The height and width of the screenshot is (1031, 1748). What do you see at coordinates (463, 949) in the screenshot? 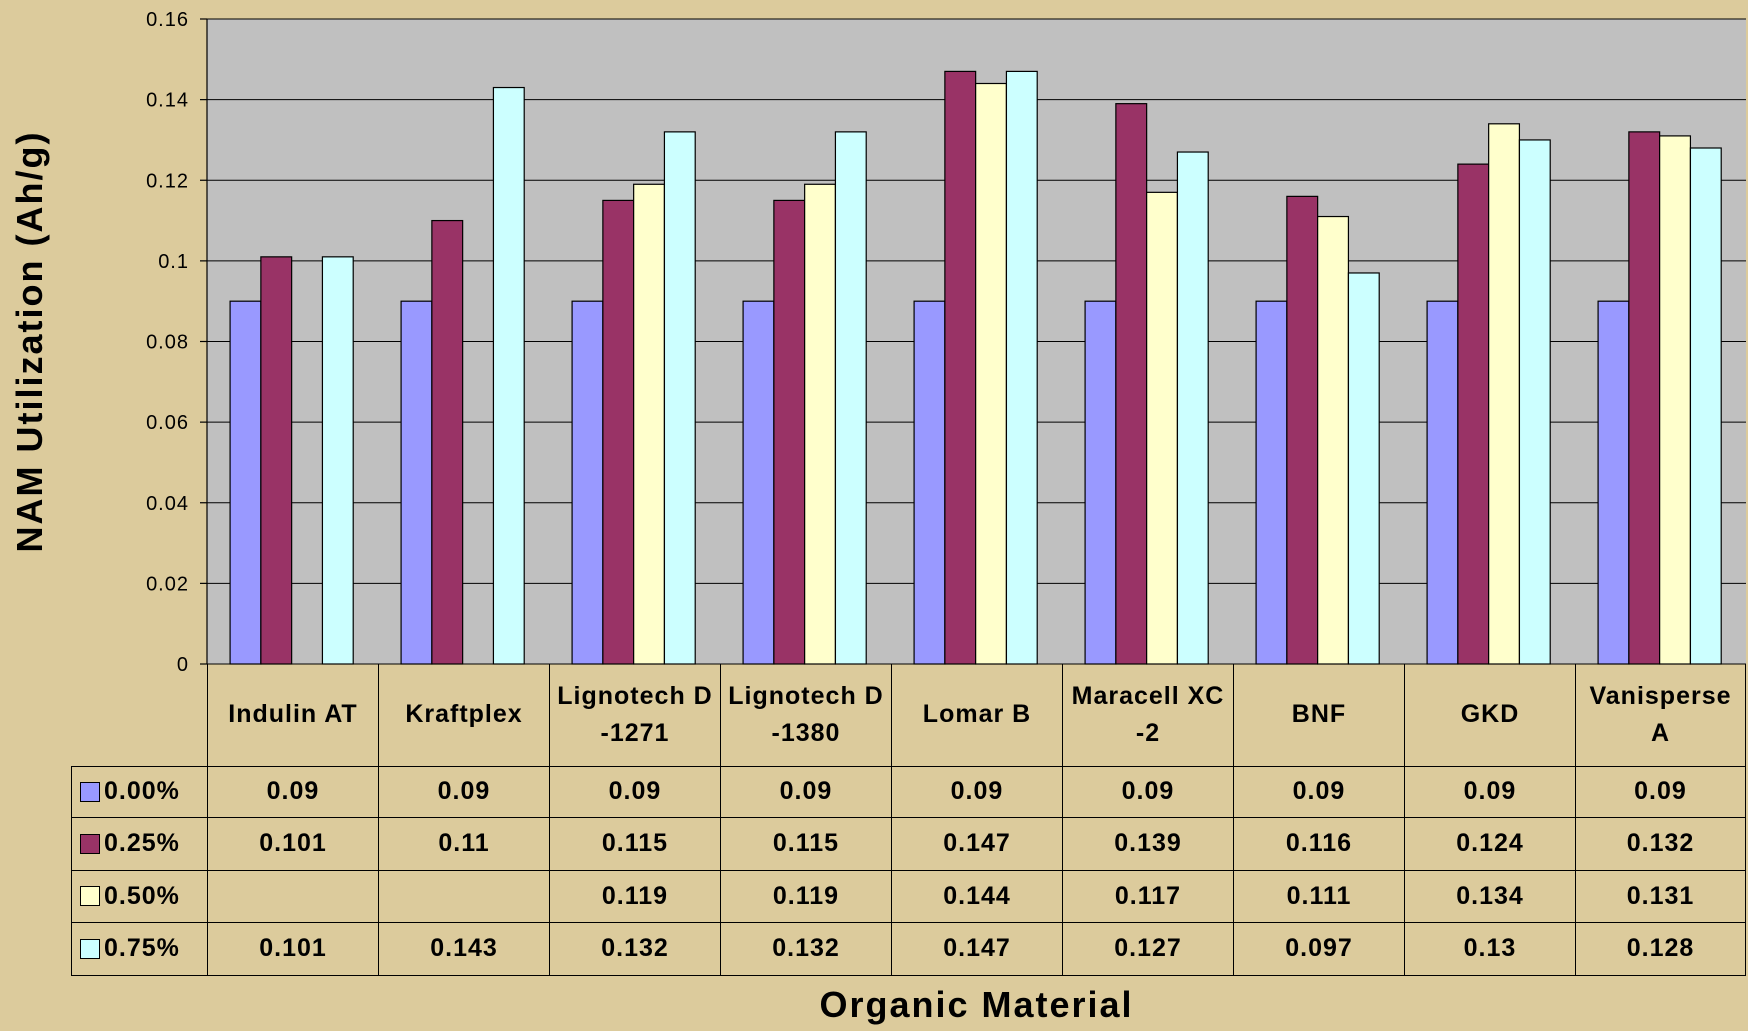
I see `table-cell: 0.143` at bounding box center [463, 949].